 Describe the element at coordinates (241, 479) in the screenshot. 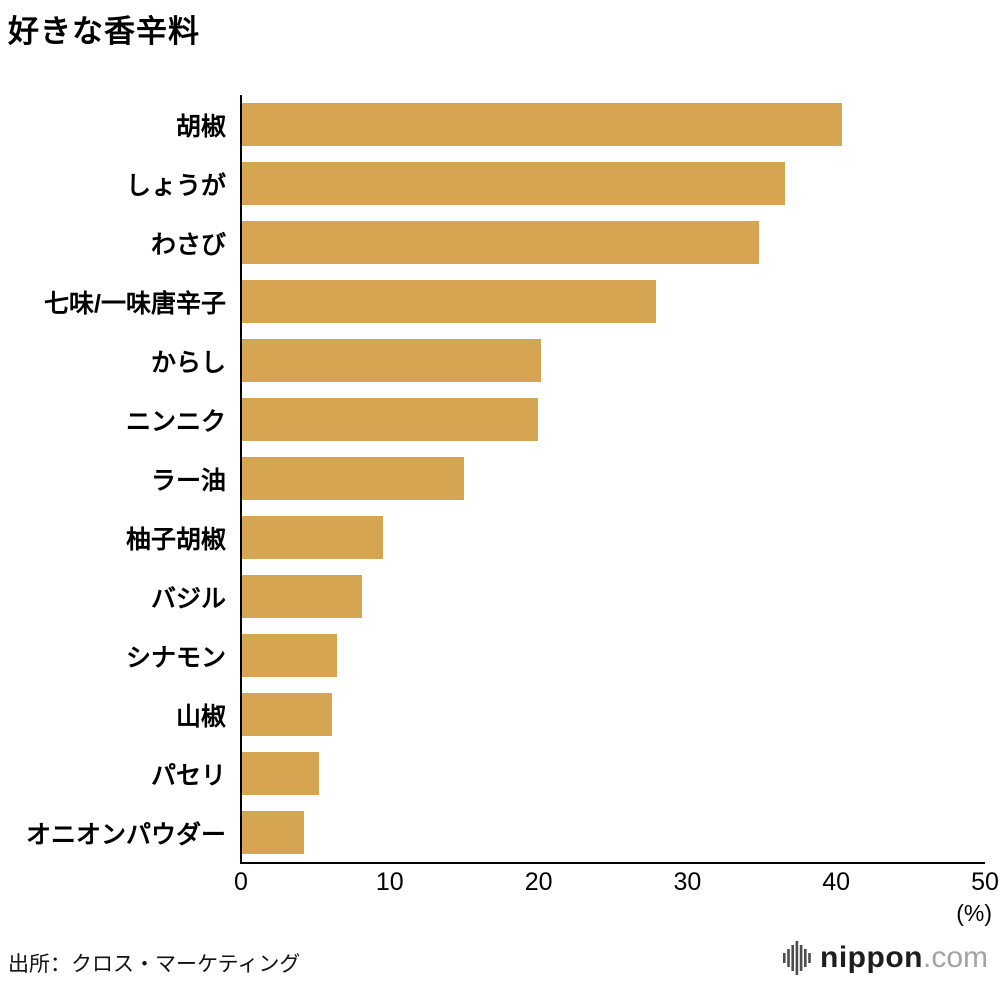

I see `y-axis-line` at that location.